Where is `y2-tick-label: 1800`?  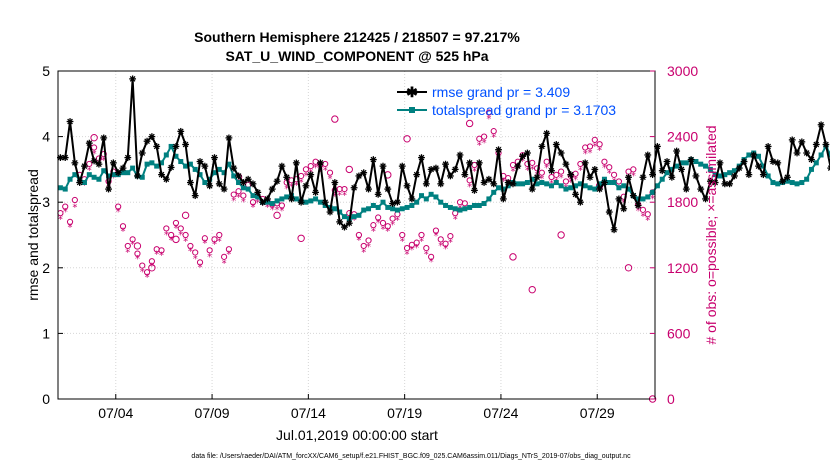 y2-tick-label: 1800 is located at coordinates (682, 202).